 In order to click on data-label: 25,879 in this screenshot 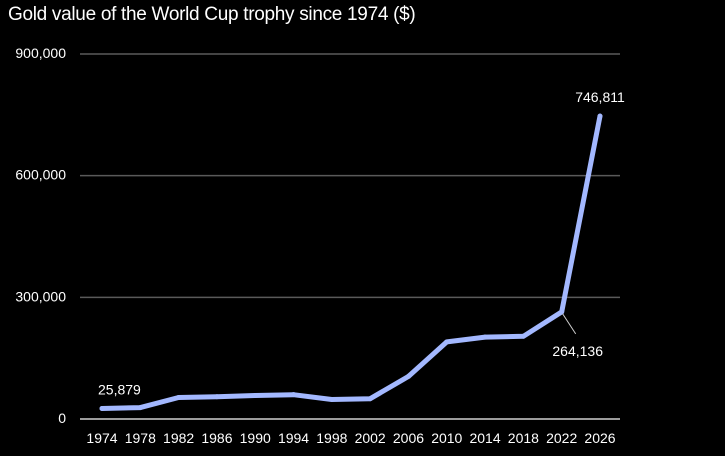, I will do `click(119, 390)`.